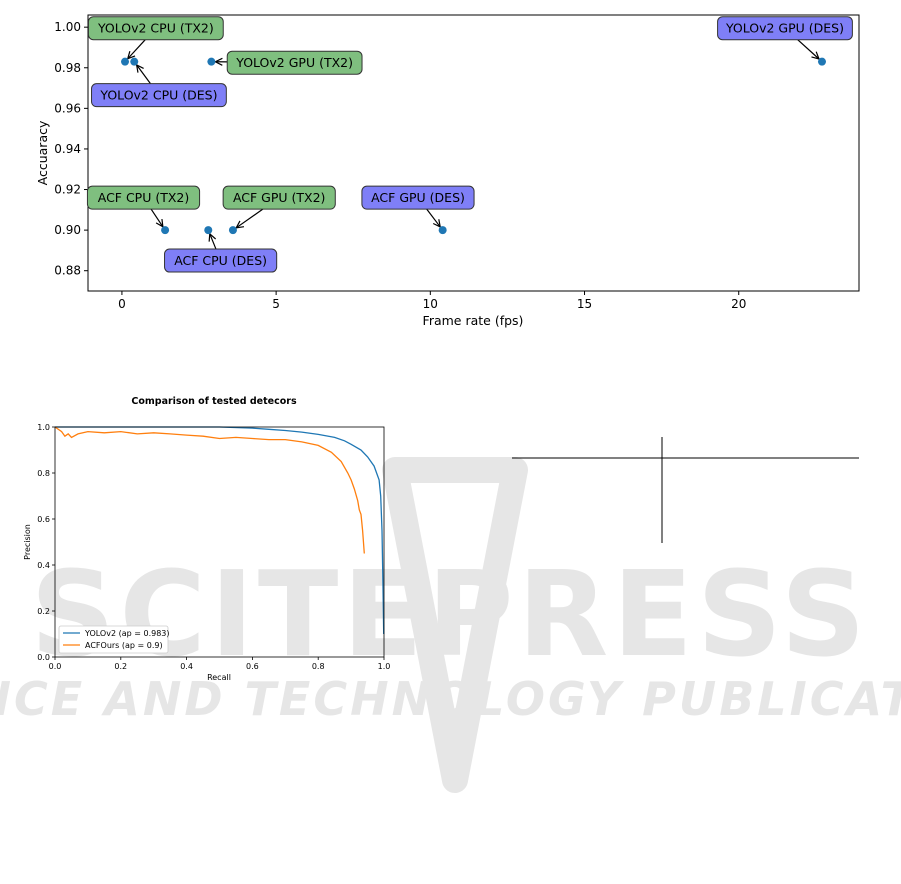 This screenshot has height=884, width=901. What do you see at coordinates (127, 633) in the screenshot?
I see `pr-legend-label-yolov2: YOLOv2 (ap = 0.983)` at bounding box center [127, 633].